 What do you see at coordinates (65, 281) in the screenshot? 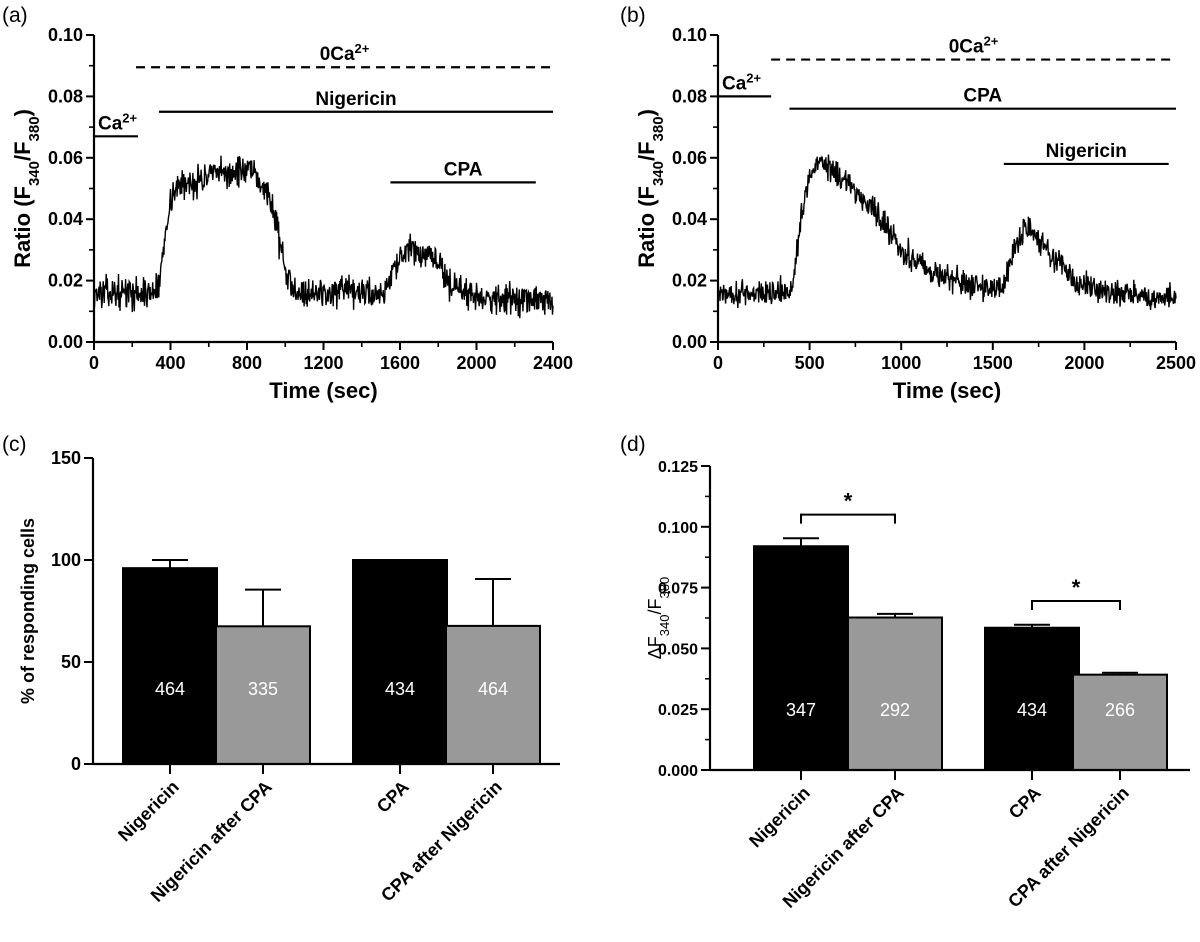
I see `y-tick-label-a-1: 0.02` at bounding box center [65, 281].